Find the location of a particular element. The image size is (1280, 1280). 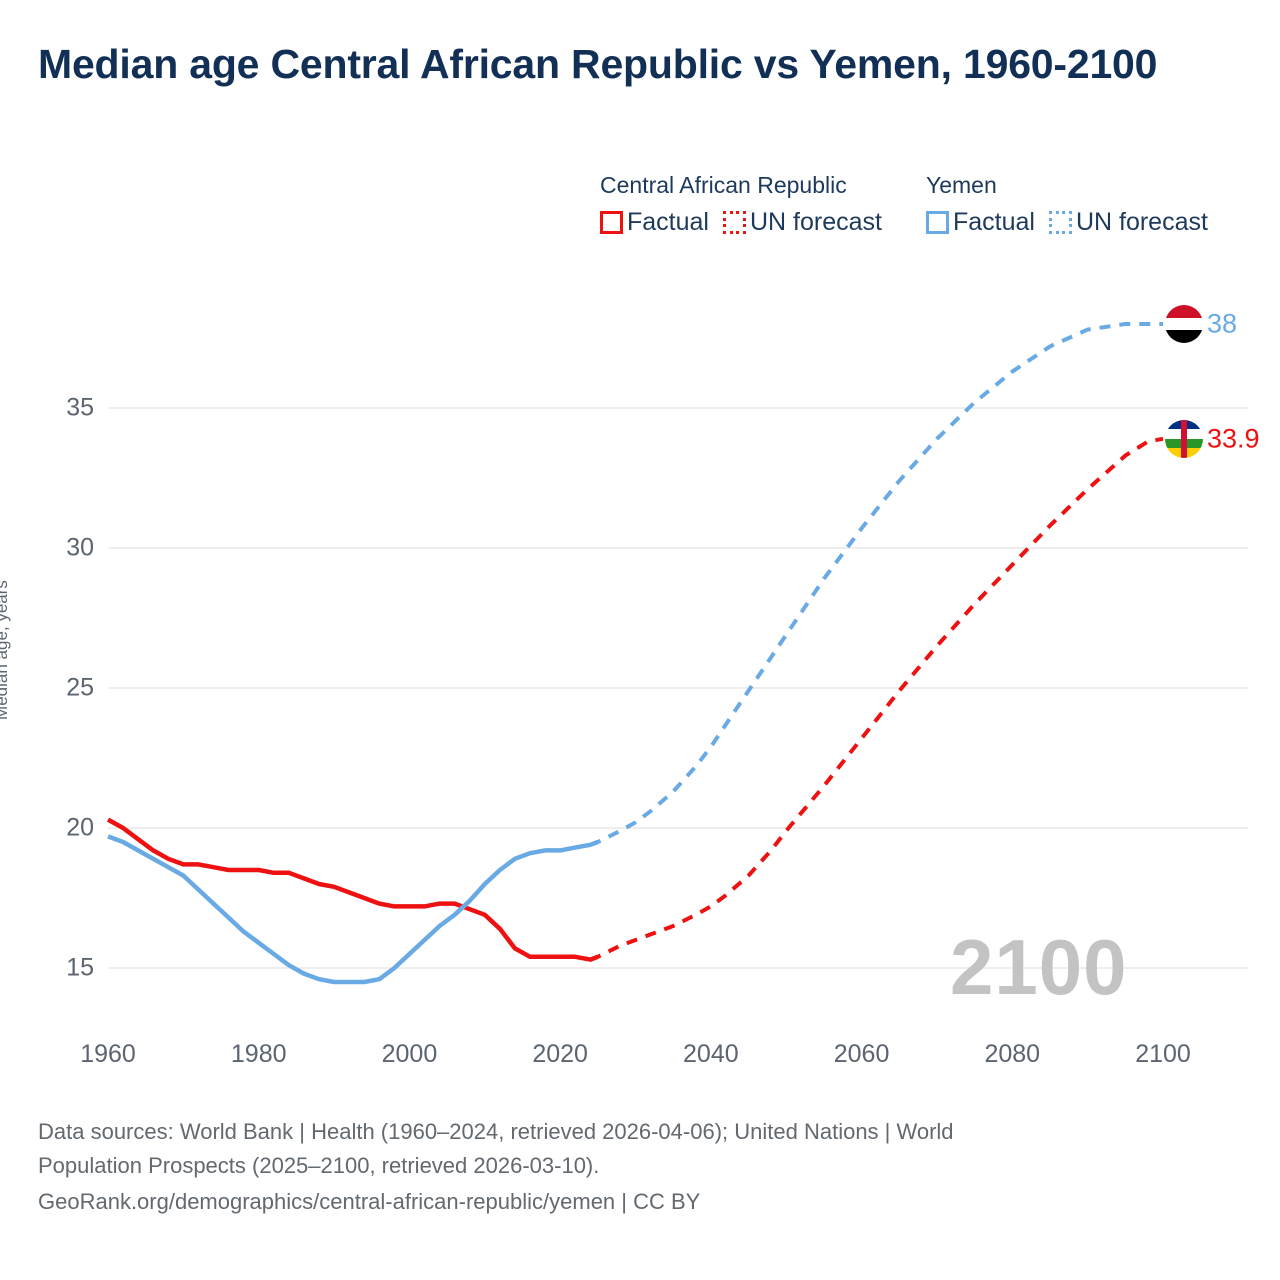

x-tick-label: 2000 is located at coordinates (409, 1054).